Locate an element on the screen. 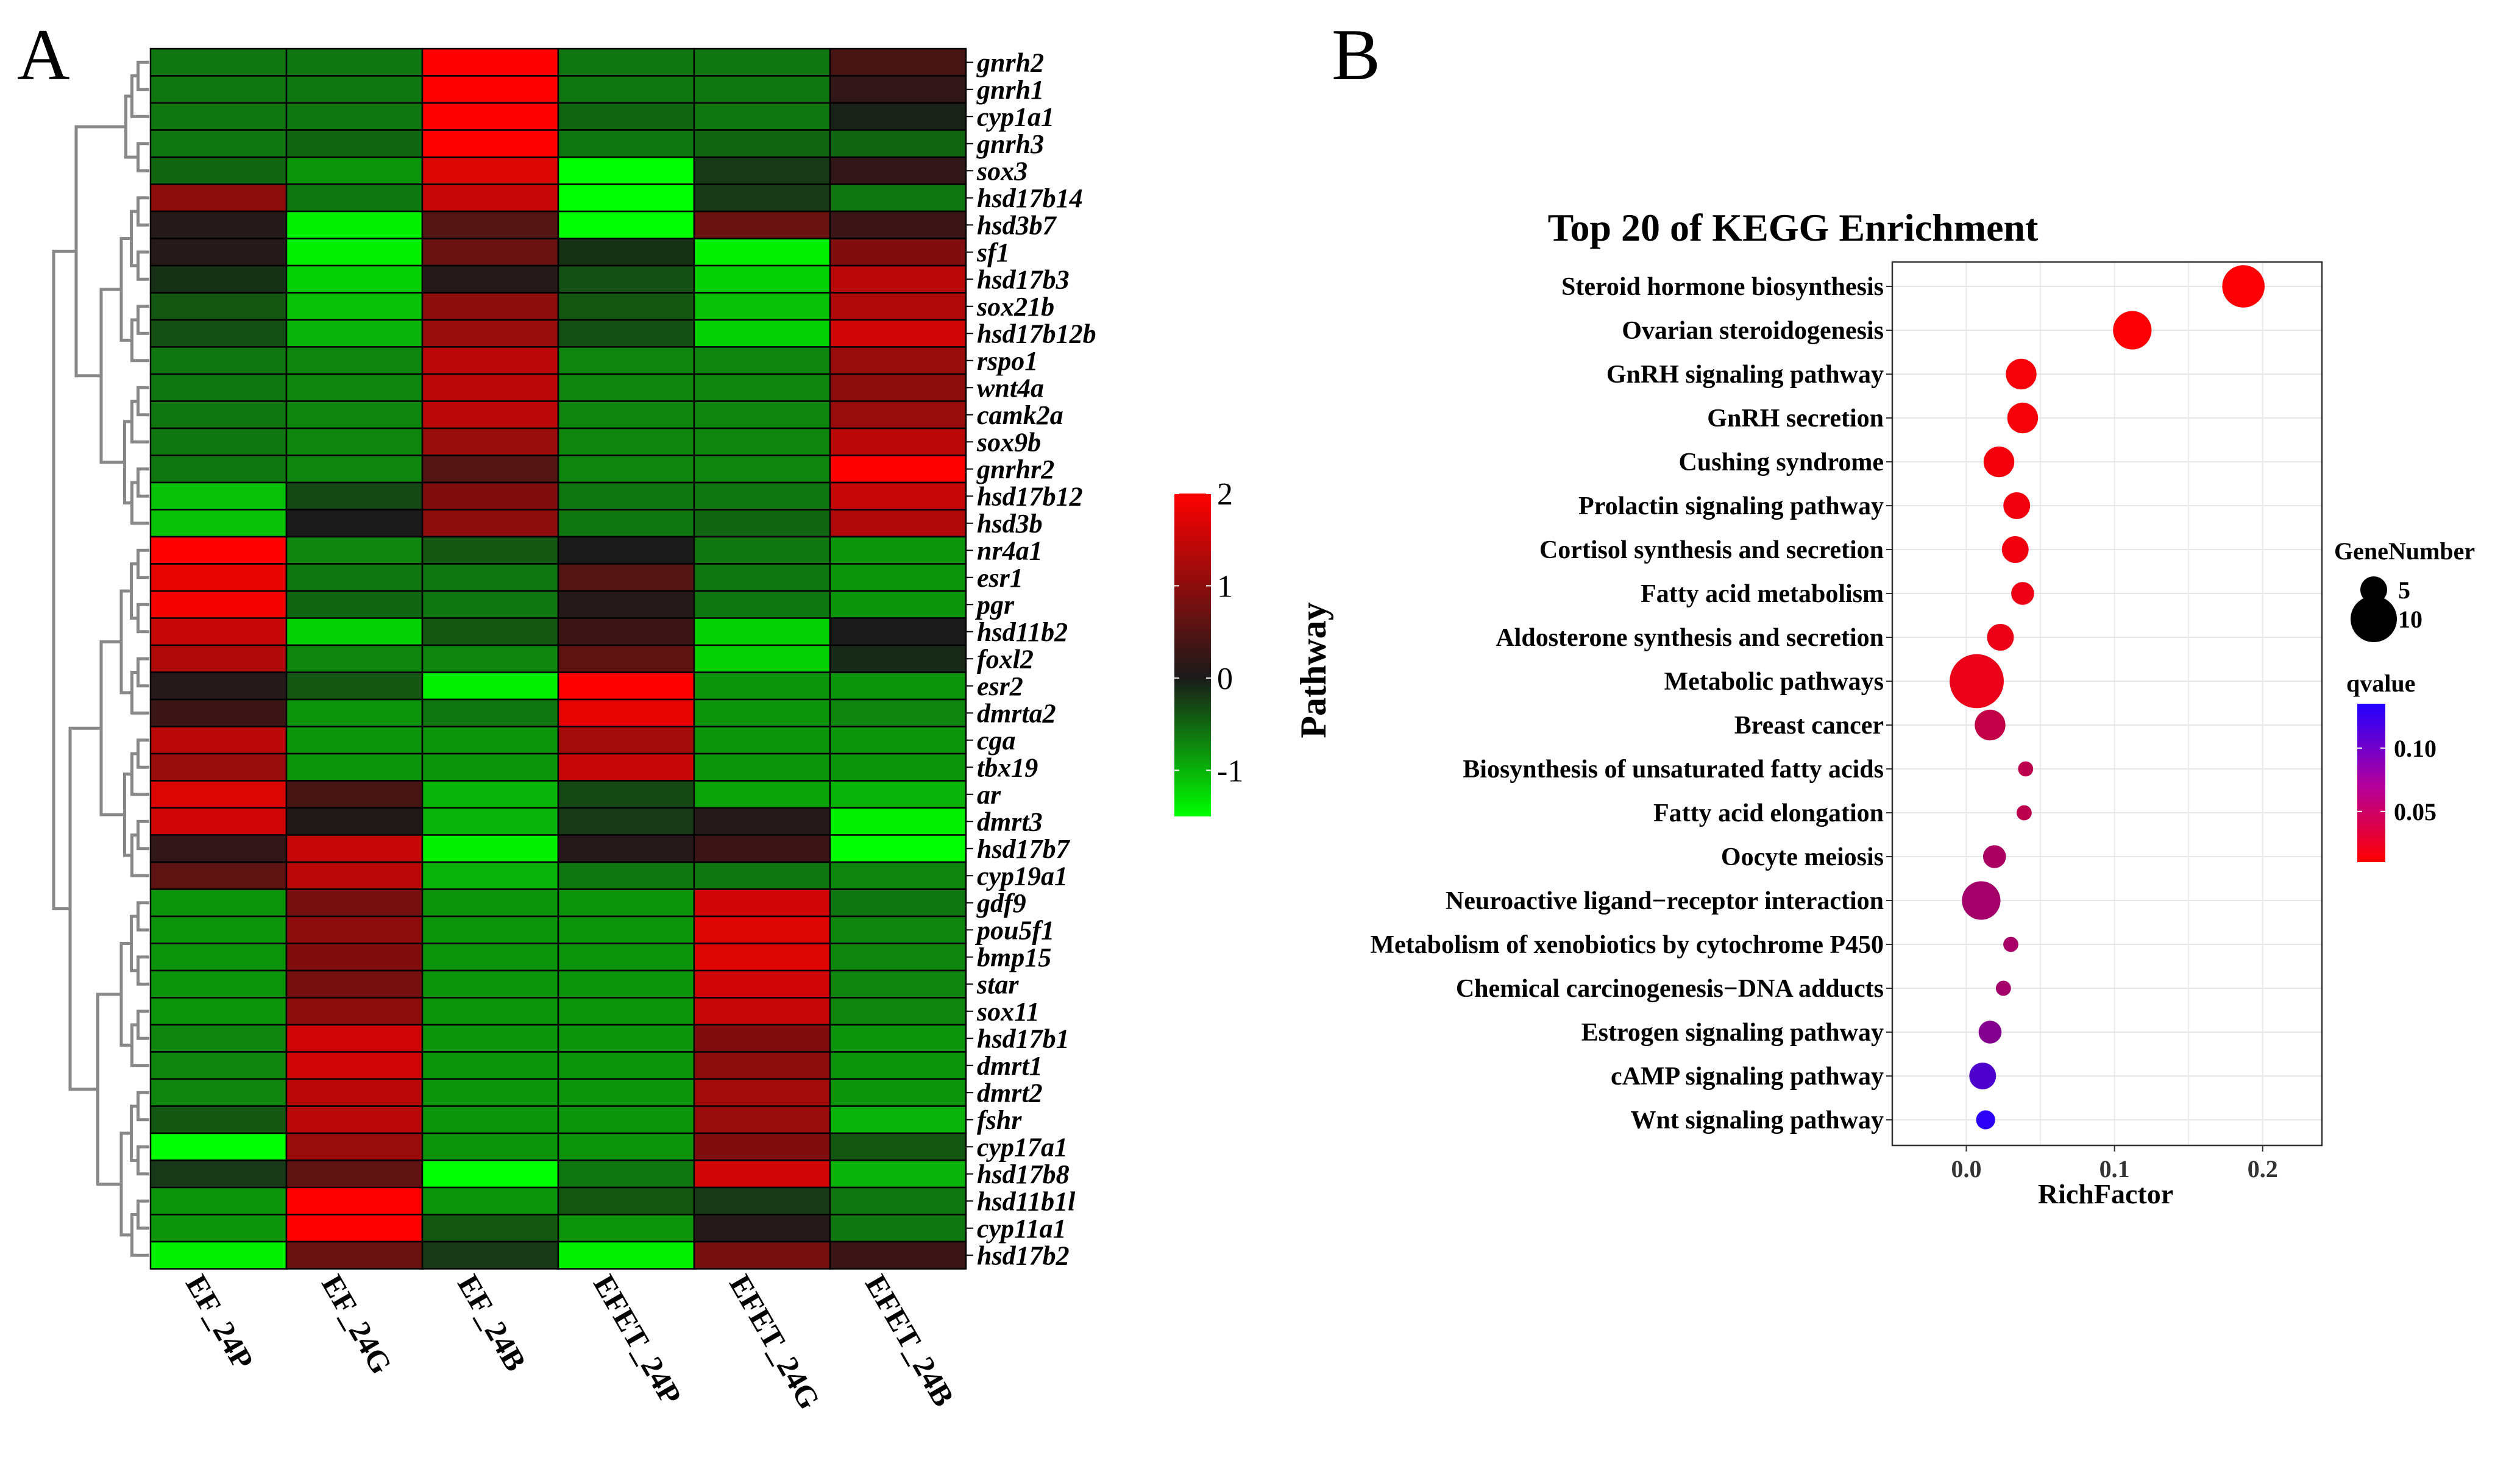 The width and height of the screenshot is (2520, 1458). gene-label: nr4a1 is located at coordinates (1010, 550).